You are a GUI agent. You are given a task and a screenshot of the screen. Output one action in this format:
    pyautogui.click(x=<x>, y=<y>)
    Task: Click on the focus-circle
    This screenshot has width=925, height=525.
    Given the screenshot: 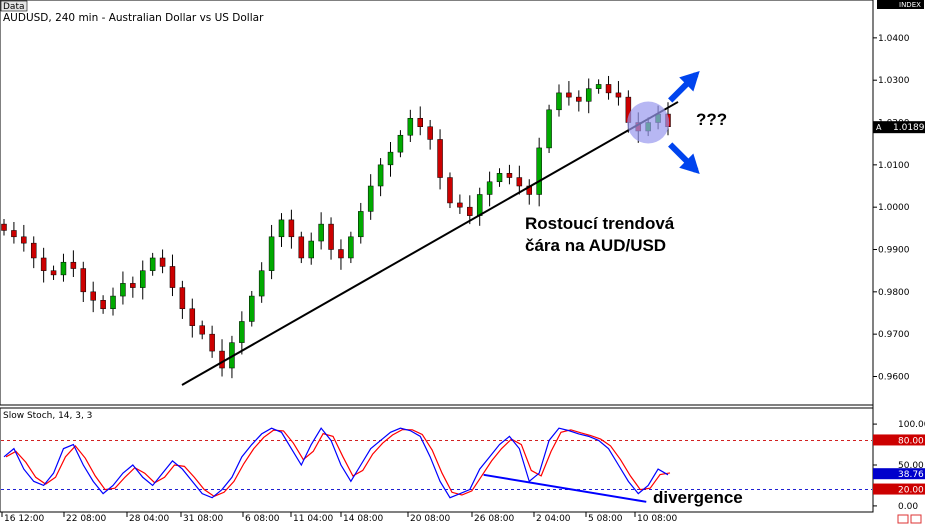 What is the action you would take?
    pyautogui.click(x=648, y=122)
    